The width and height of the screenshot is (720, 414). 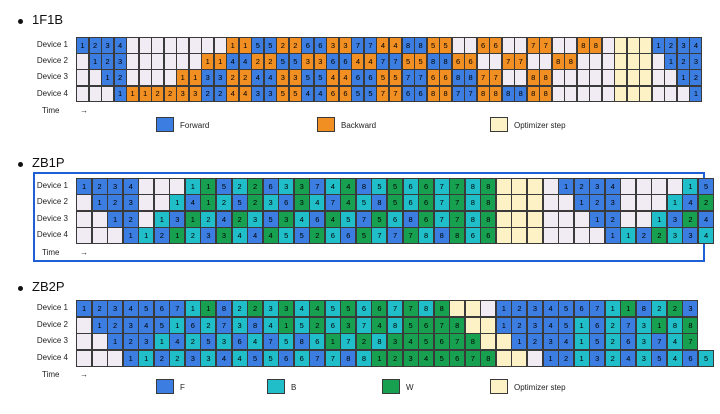 I want to click on legend-swatch, so click(x=391, y=386).